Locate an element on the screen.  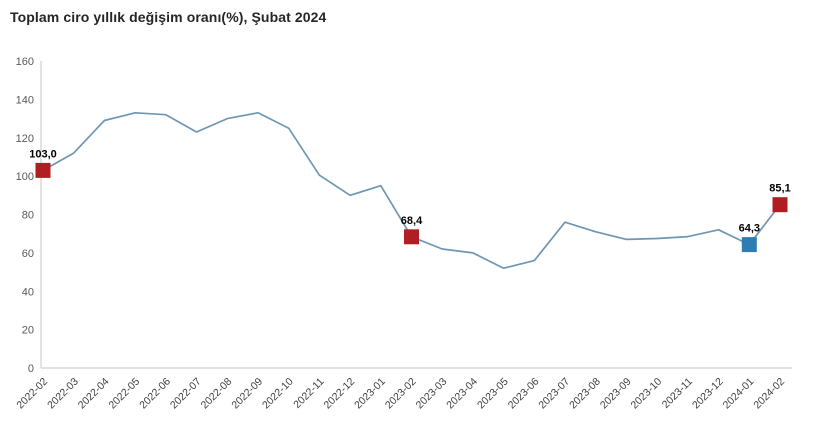
x-tick-label: 2023-11 is located at coordinates (677, 393).